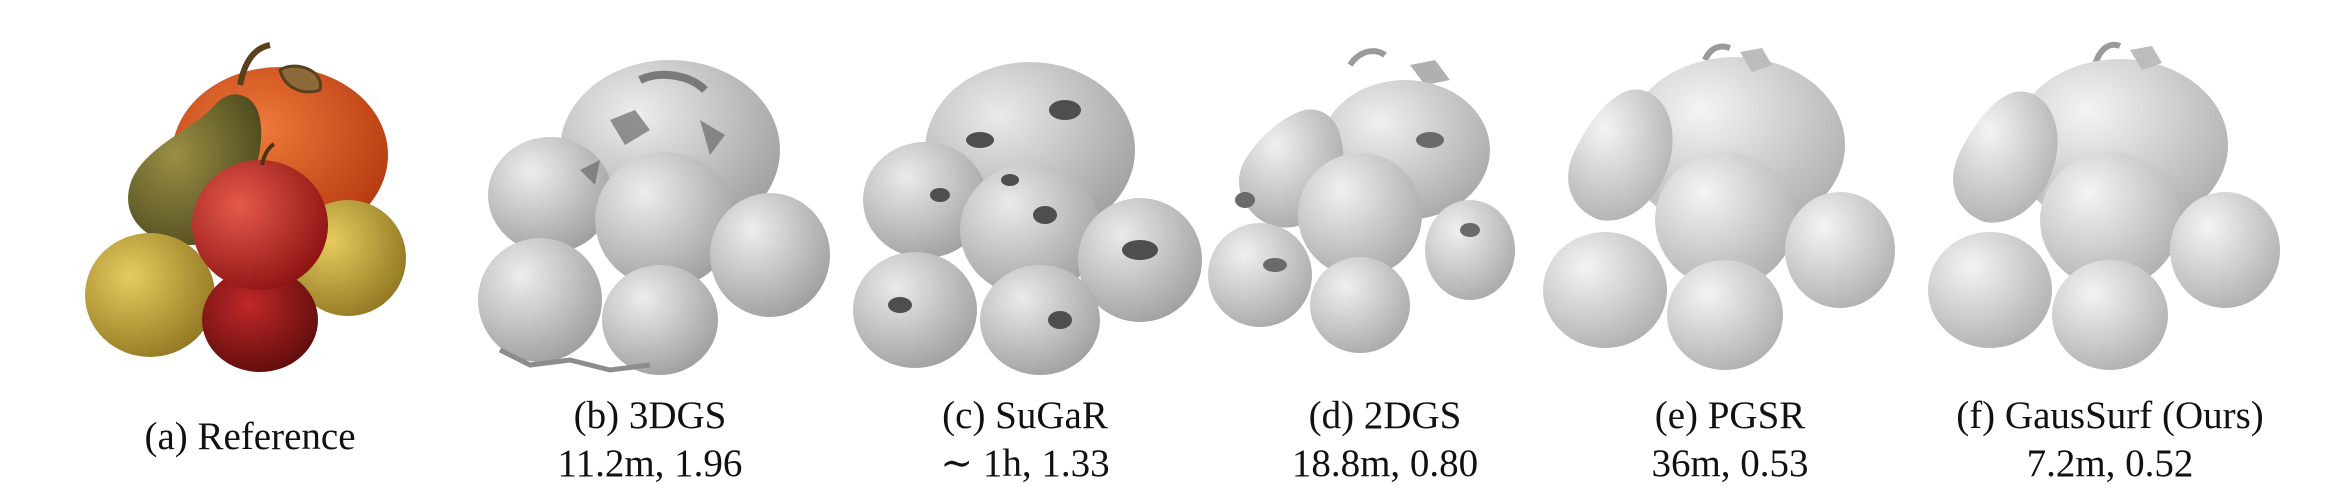 Image resolution: width=2338 pixels, height=502 pixels. What do you see at coordinates (1719, 206) in the screenshot?
I see `mesh-pgsr` at bounding box center [1719, 206].